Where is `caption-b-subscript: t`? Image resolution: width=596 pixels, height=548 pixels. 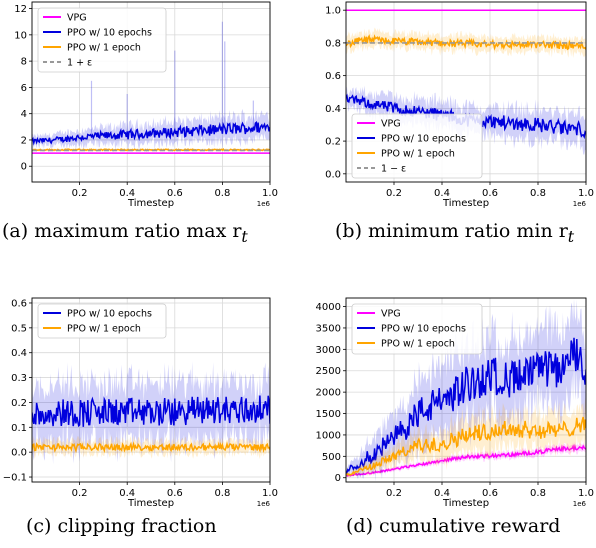
caption-b-subscript: t is located at coordinates (571, 236).